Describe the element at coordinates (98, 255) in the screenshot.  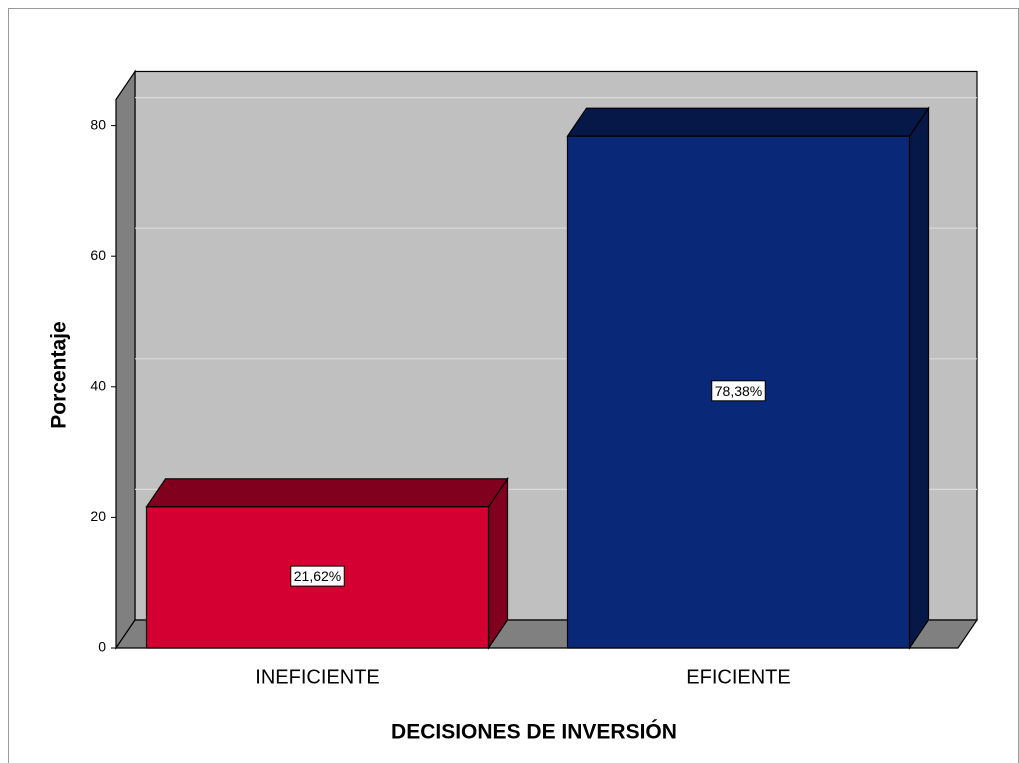
I see `y-tick-label: 60` at that location.